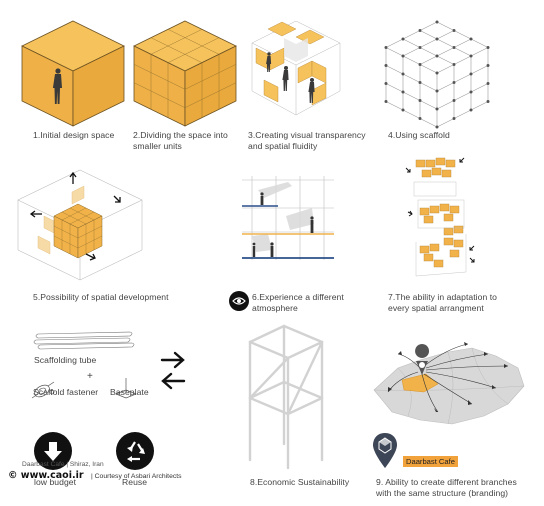 This screenshot has height=506, width=544. What do you see at coordinates (66, 392) in the screenshot?
I see `scaffold-fastener-label: Scaffold fastener` at bounding box center [66, 392].